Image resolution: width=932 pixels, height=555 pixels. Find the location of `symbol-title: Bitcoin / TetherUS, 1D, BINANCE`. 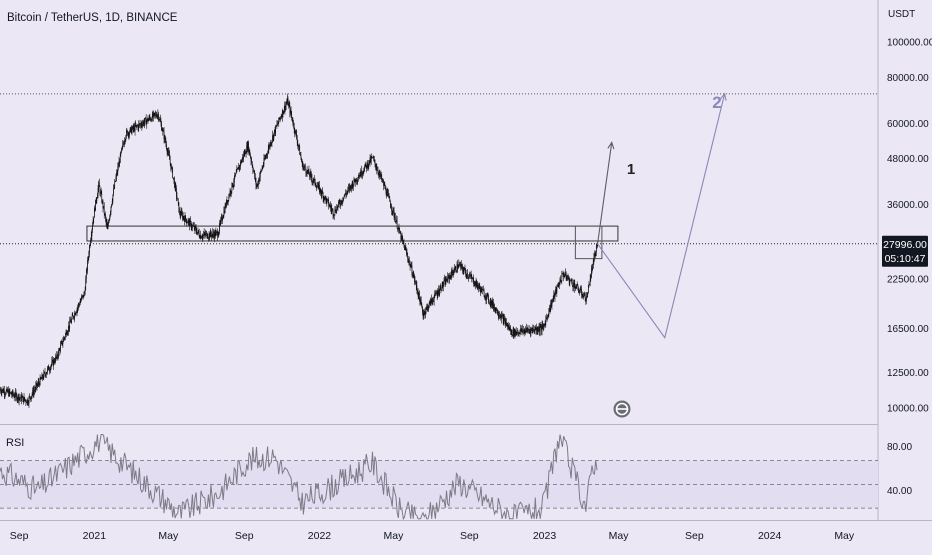

symbol-title: Bitcoin / TetherUS, 1D, BINANCE is located at coordinates (92, 18).